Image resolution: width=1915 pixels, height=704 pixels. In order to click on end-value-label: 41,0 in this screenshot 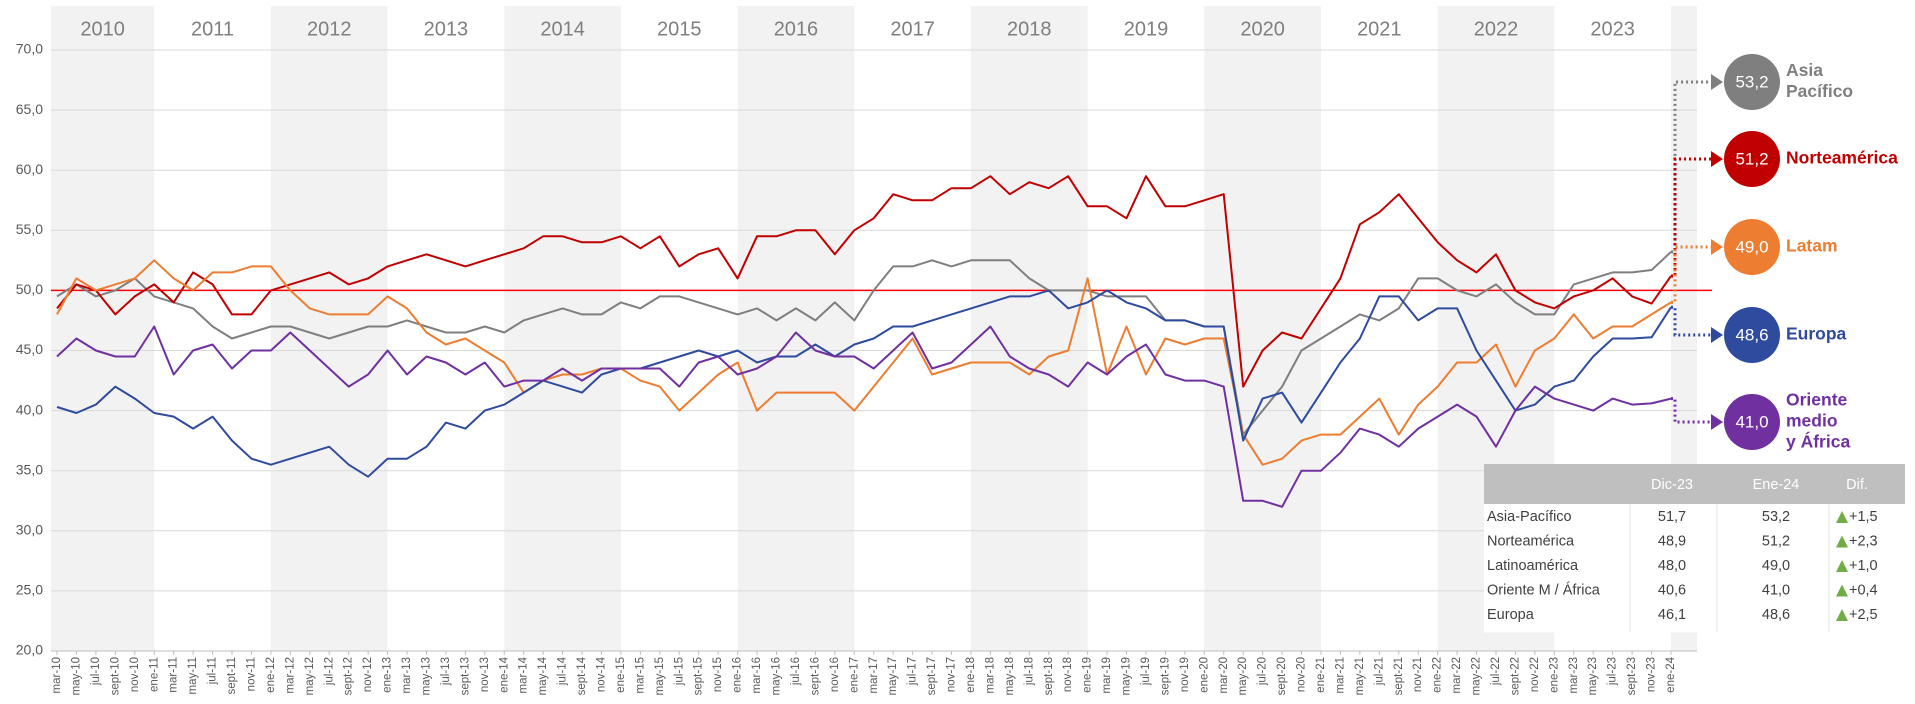, I will do `click(1751, 421)`.